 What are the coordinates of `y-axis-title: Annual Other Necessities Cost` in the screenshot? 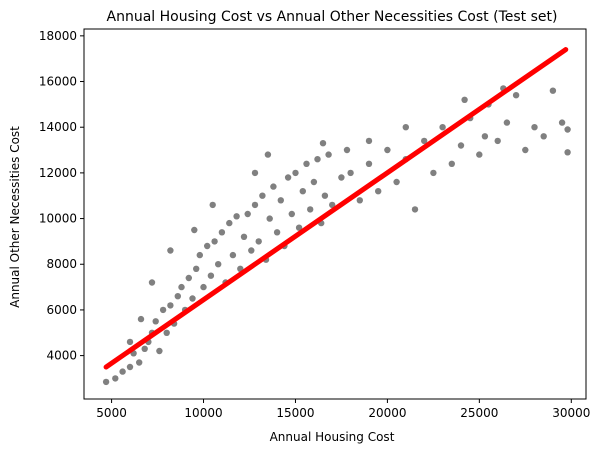 It's located at (15, 217).